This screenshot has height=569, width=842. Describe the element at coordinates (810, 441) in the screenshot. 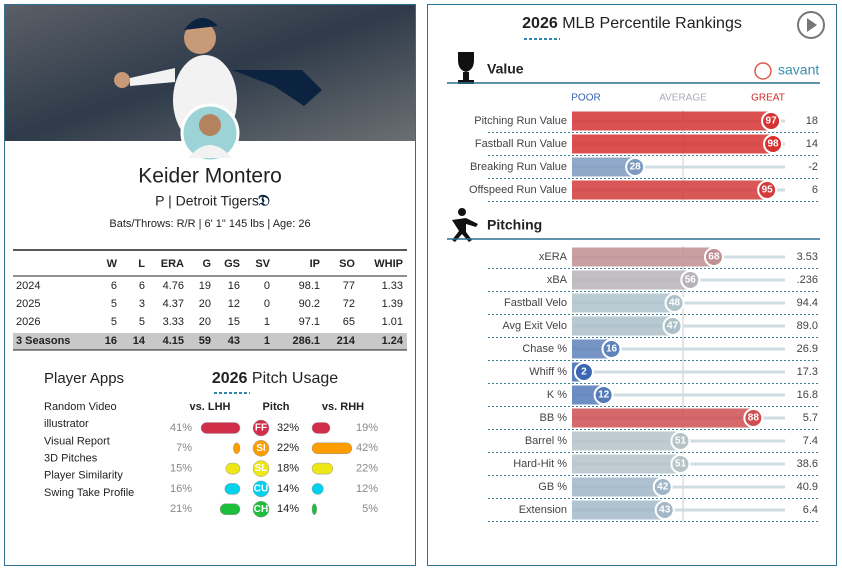

I see `metric-stat: 7.4` at that location.